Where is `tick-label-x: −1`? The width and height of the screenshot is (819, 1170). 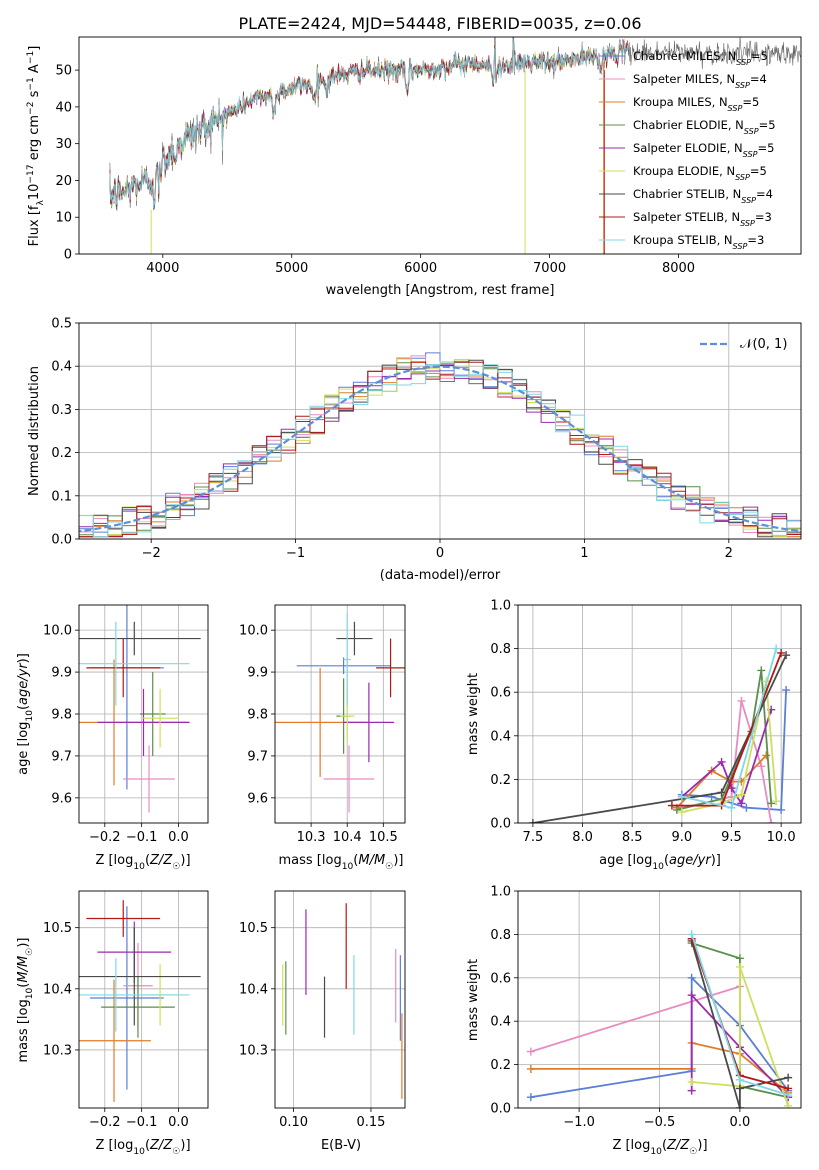
tick-label-x: −1 is located at coordinates (295, 553).